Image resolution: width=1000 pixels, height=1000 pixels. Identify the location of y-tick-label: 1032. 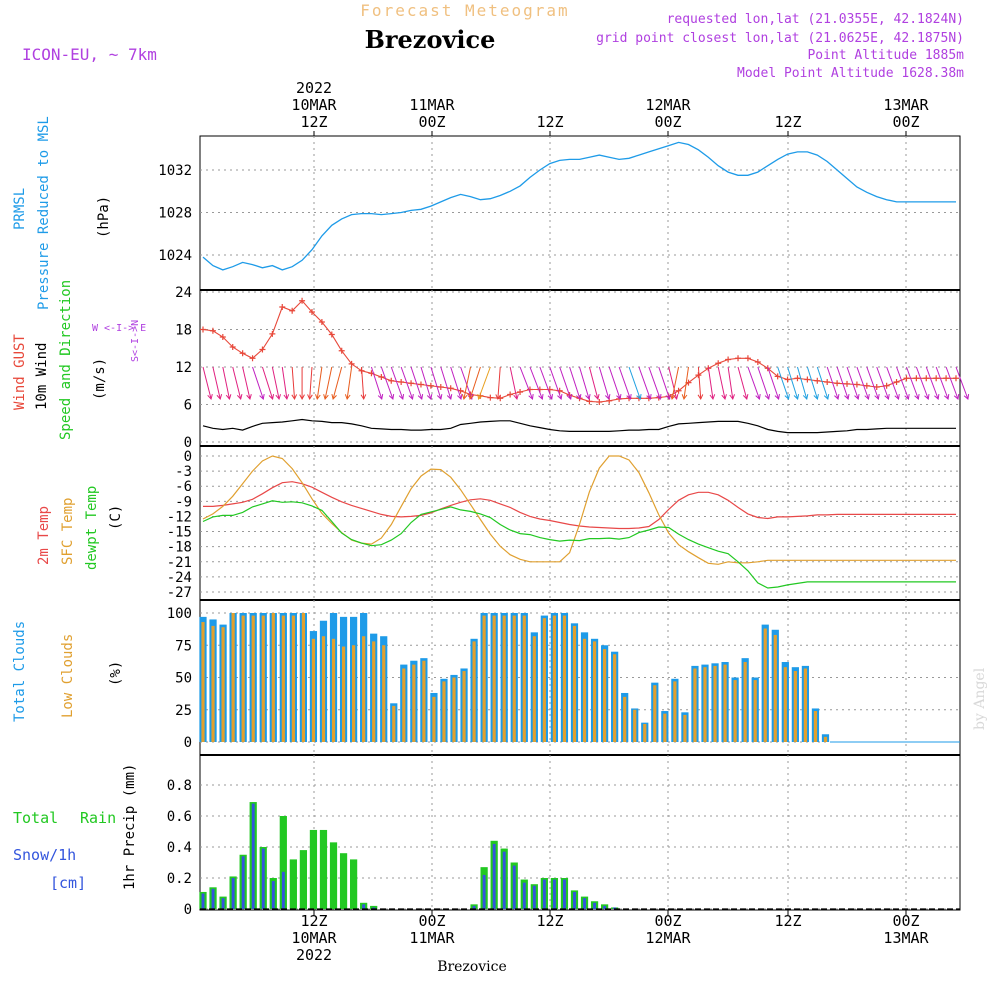
(175, 171).